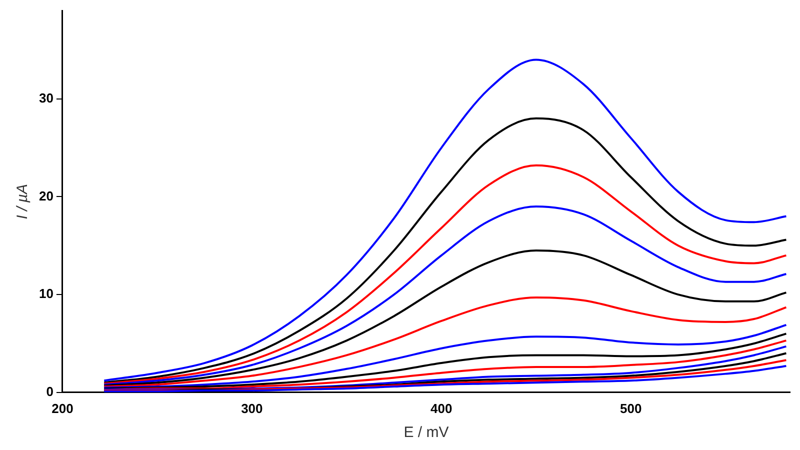 The width and height of the screenshot is (800, 450). I want to click on x-tick-label: 300, so click(252, 408).